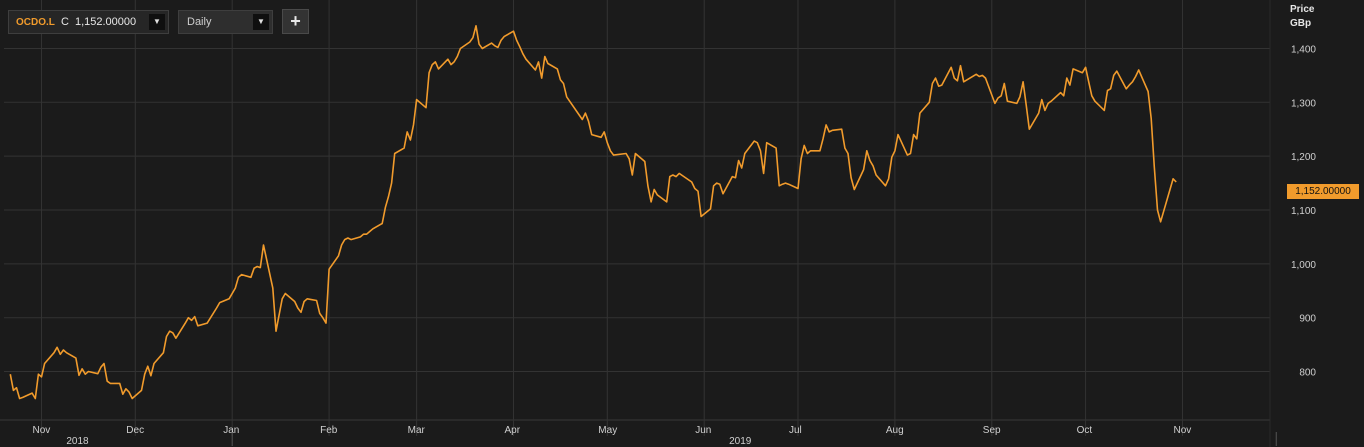 The width and height of the screenshot is (1364, 447). Describe the element at coordinates (1307, 319) in the screenshot. I see `y-tick-label: 900` at that location.